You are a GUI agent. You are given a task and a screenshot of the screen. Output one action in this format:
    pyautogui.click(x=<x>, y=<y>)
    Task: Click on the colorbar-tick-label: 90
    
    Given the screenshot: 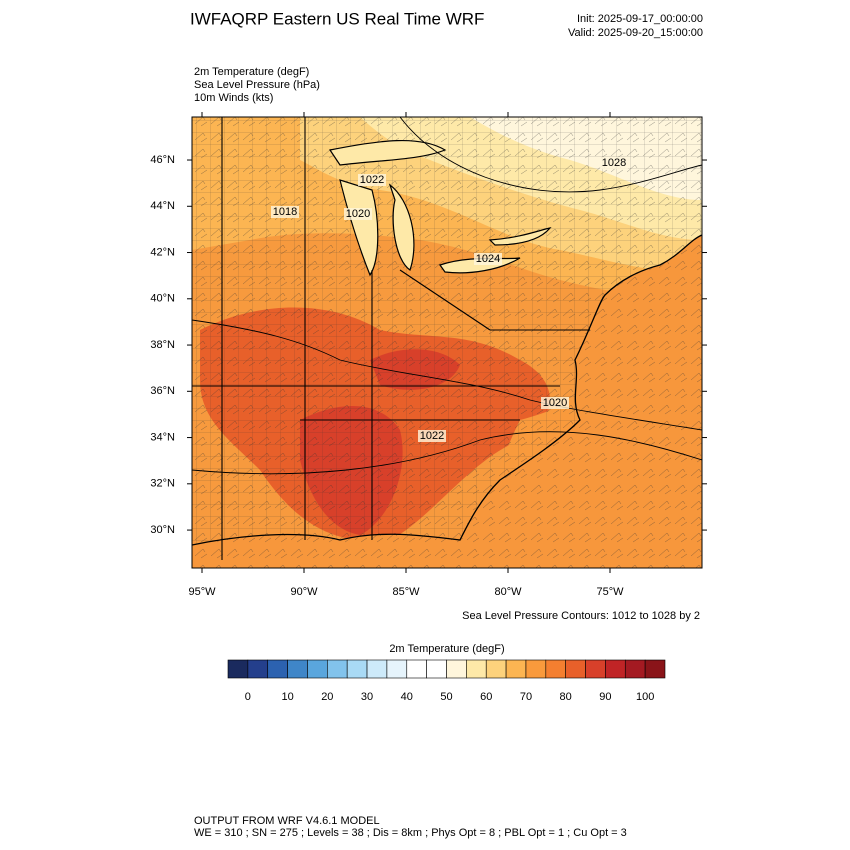 What is the action you would take?
    pyautogui.click(x=605, y=697)
    